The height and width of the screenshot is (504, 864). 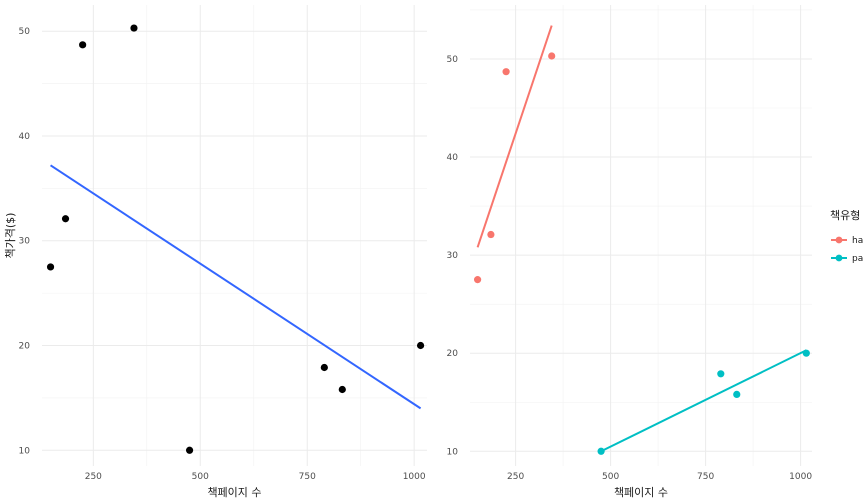 I want to click on regression-line-pa, so click(x=703, y=401).